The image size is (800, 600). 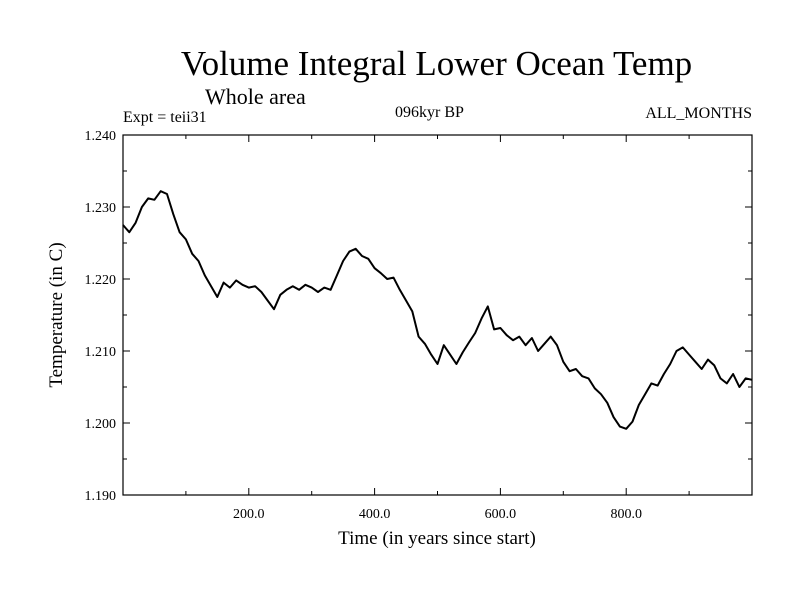 I want to click on x-axis-label: Time (in years since start), so click(x=437, y=538).